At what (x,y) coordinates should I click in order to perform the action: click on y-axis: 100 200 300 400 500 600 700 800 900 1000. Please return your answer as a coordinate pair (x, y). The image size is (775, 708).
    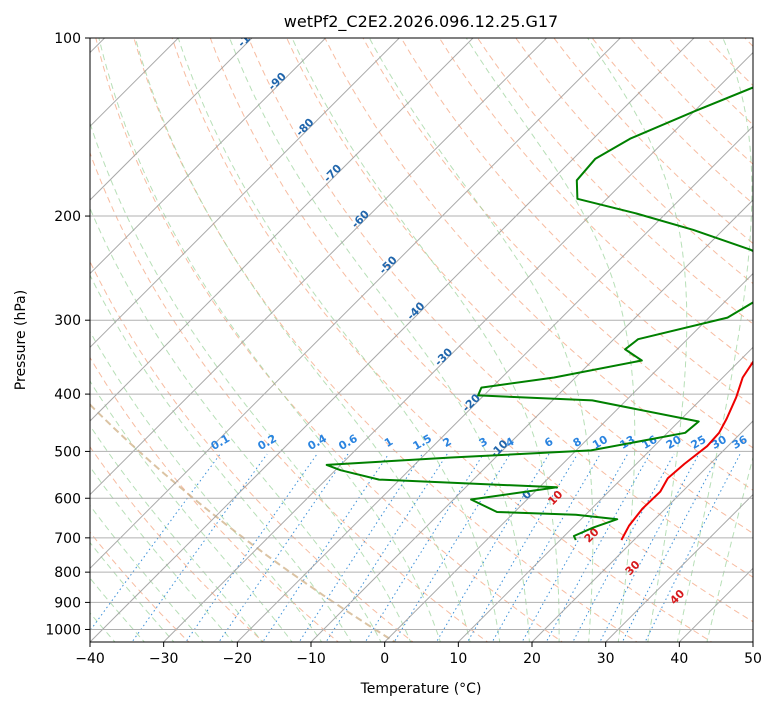
    Looking at the image, I should click on (67, 334).